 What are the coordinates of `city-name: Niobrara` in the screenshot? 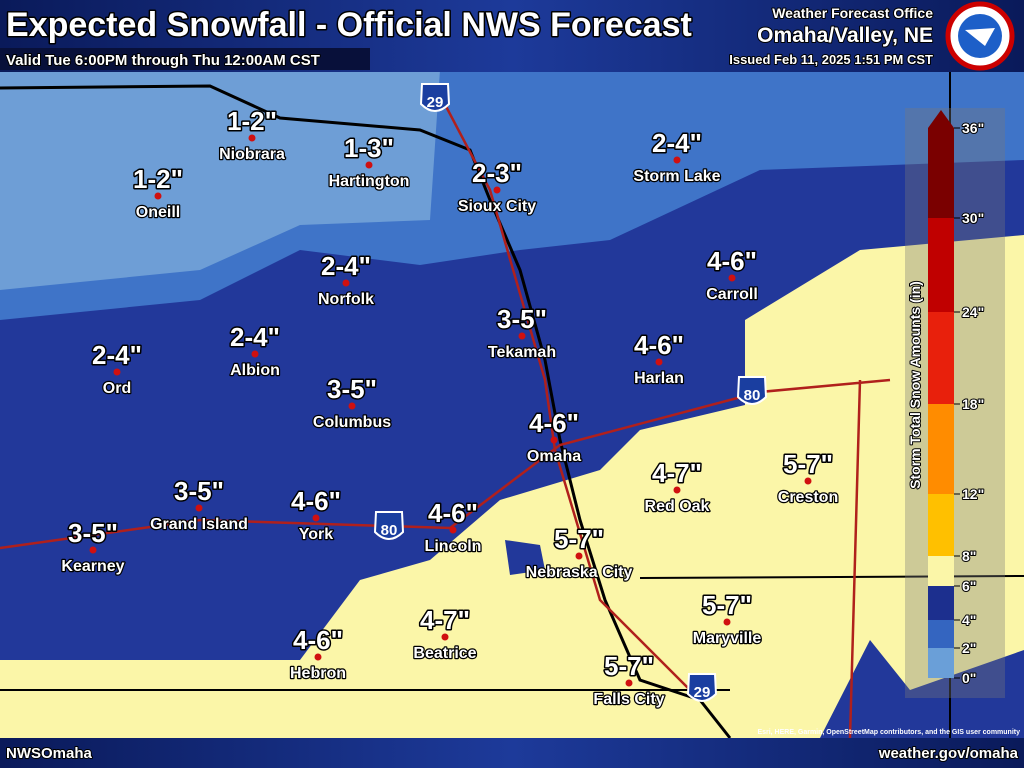 It's located at (252, 154).